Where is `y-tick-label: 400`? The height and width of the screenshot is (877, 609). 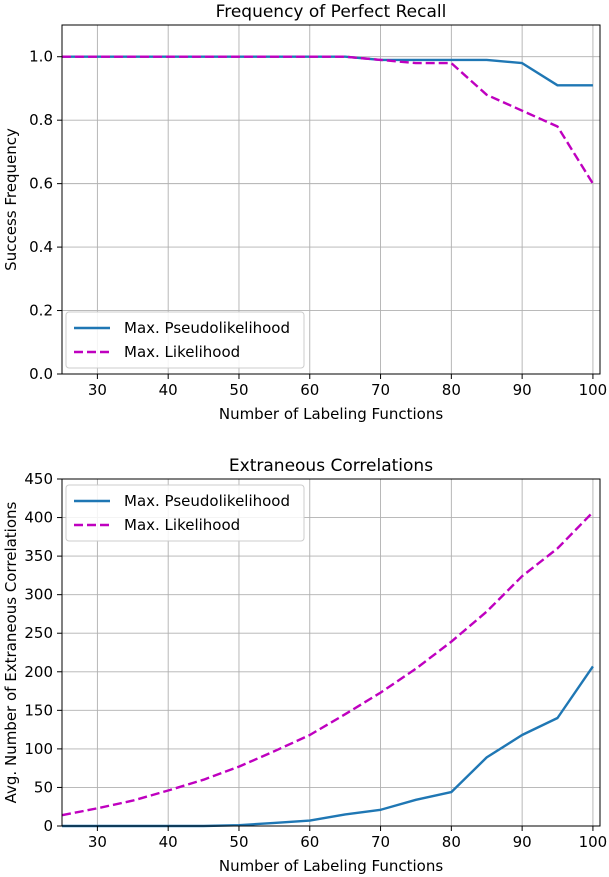 y-tick-label: 400 is located at coordinates (38, 518).